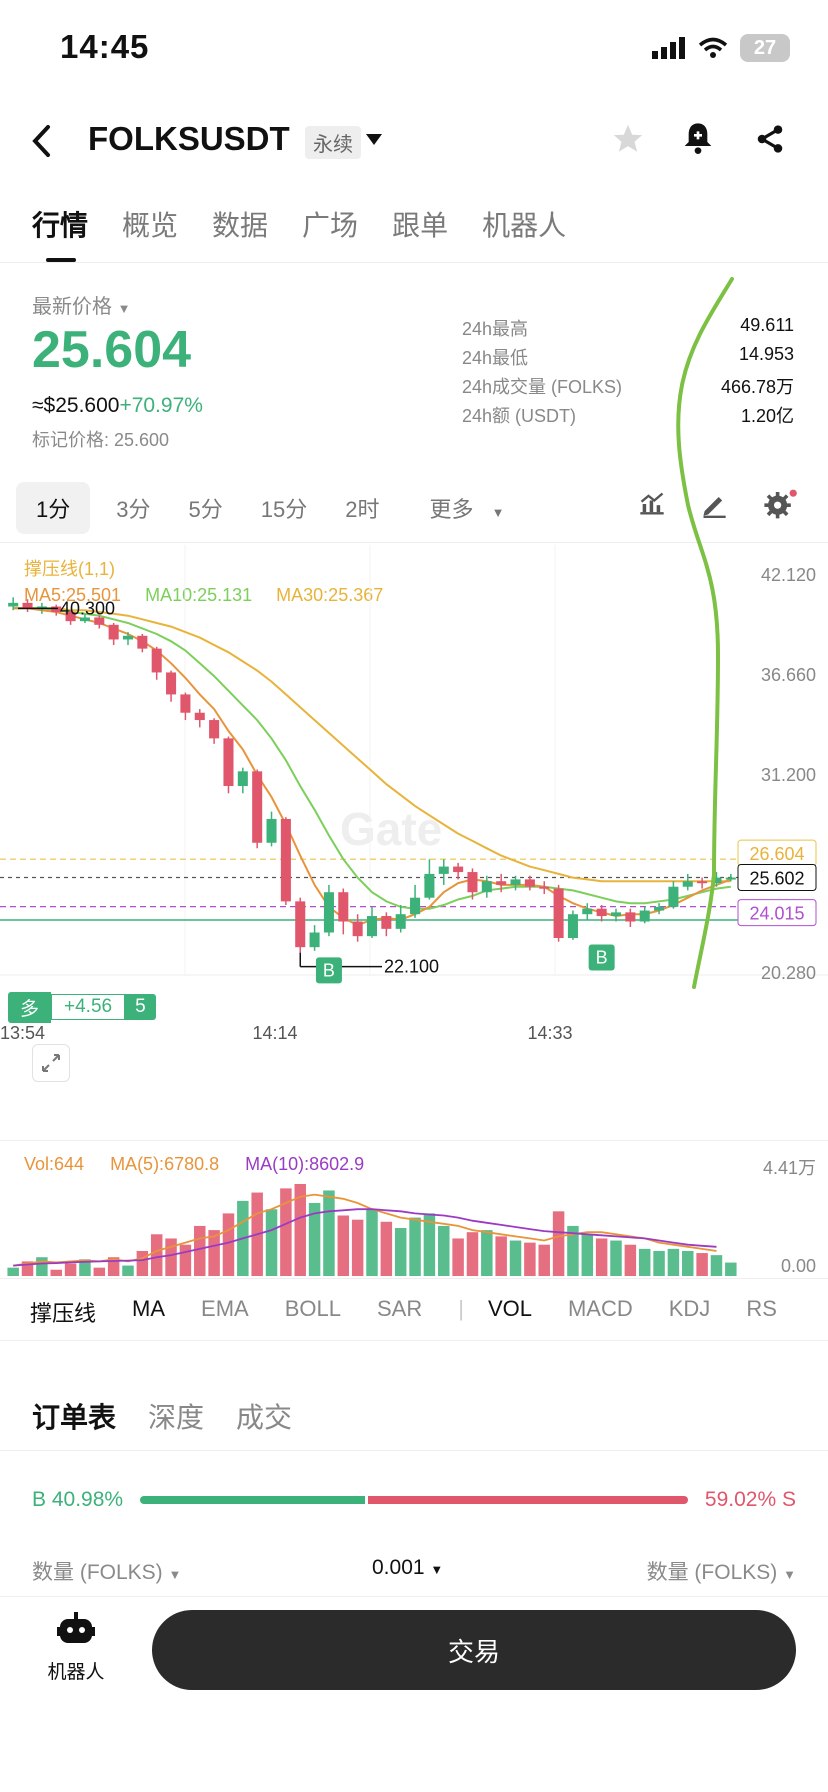 This screenshot has height=1792, width=828. What do you see at coordinates (225, 1308) in the screenshot?
I see `ind-tab-ema: EMA` at bounding box center [225, 1308].